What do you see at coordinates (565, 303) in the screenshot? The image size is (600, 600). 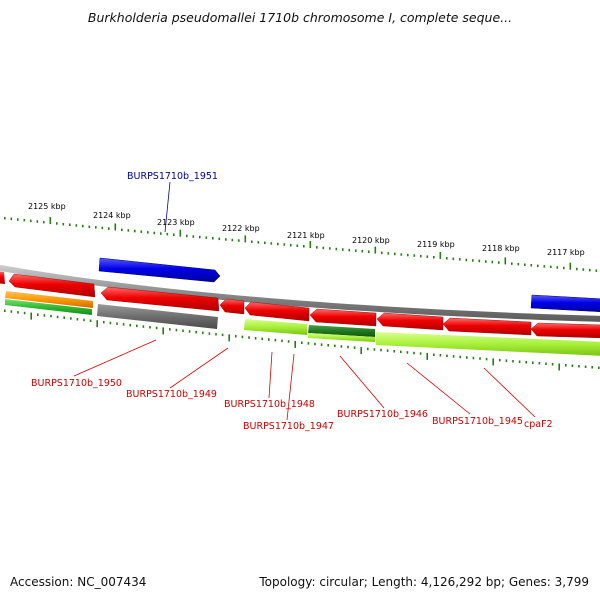 I see `gene-forward-right` at bounding box center [565, 303].